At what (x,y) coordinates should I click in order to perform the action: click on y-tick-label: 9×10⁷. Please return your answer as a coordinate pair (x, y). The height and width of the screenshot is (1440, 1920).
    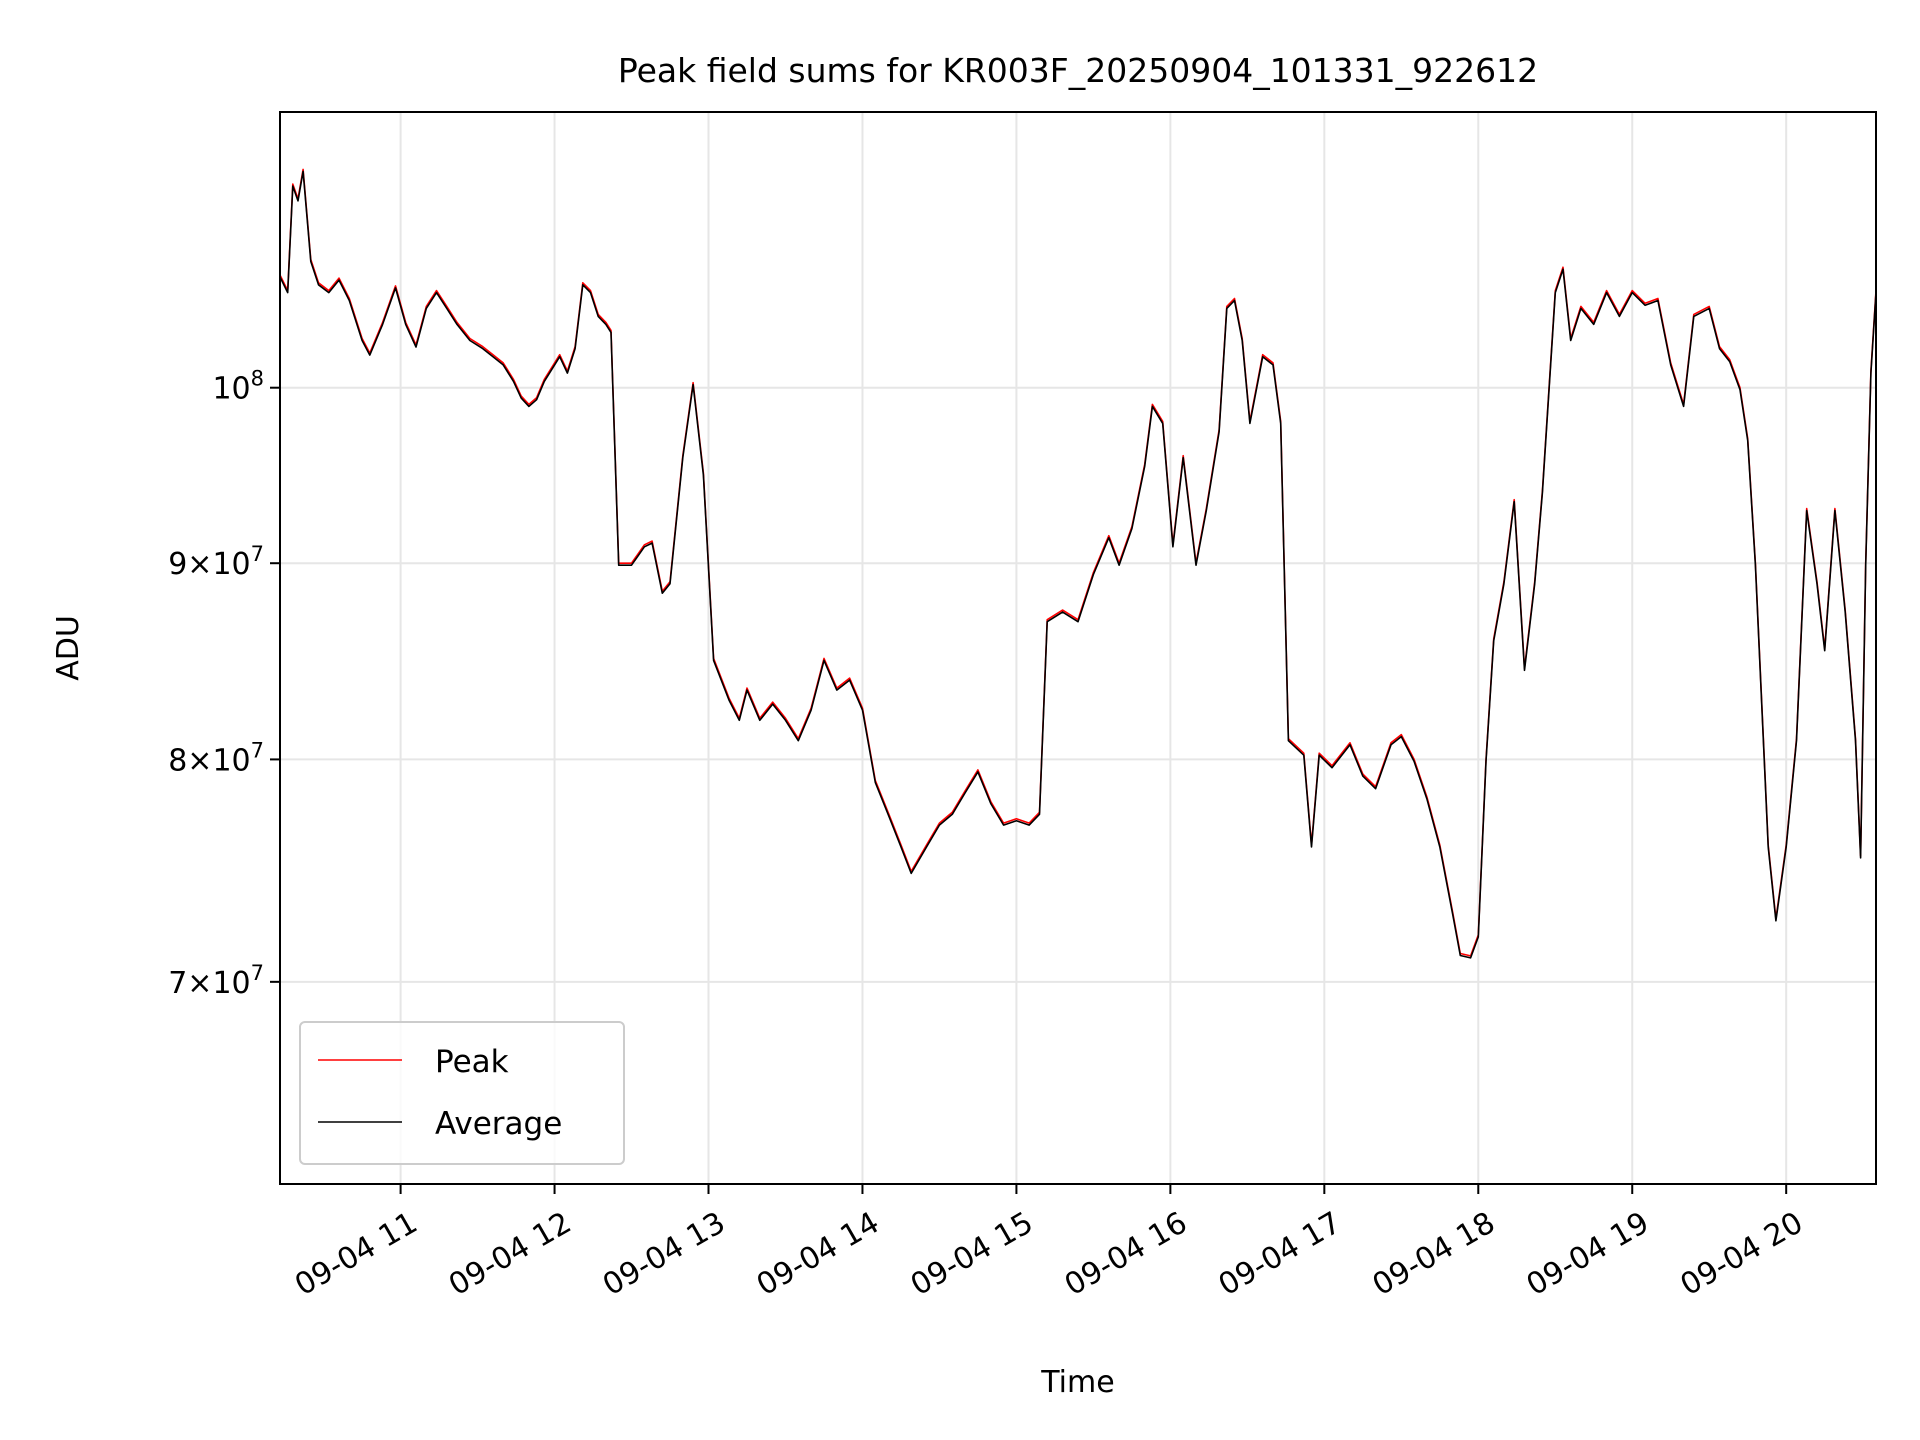
    Looking at the image, I should click on (216, 562).